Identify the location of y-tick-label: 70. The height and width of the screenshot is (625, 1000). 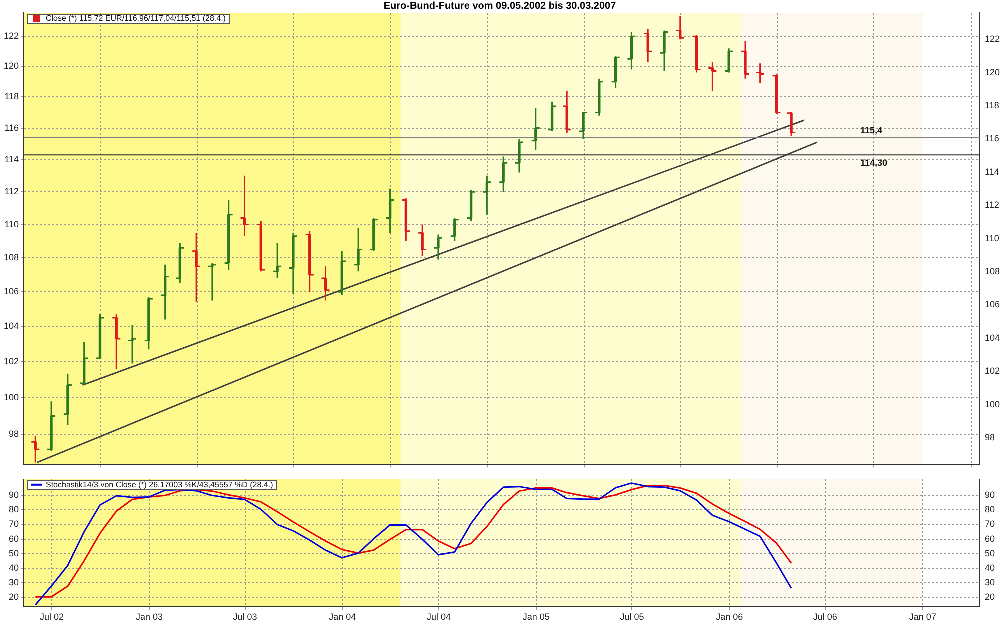
(13, 524).